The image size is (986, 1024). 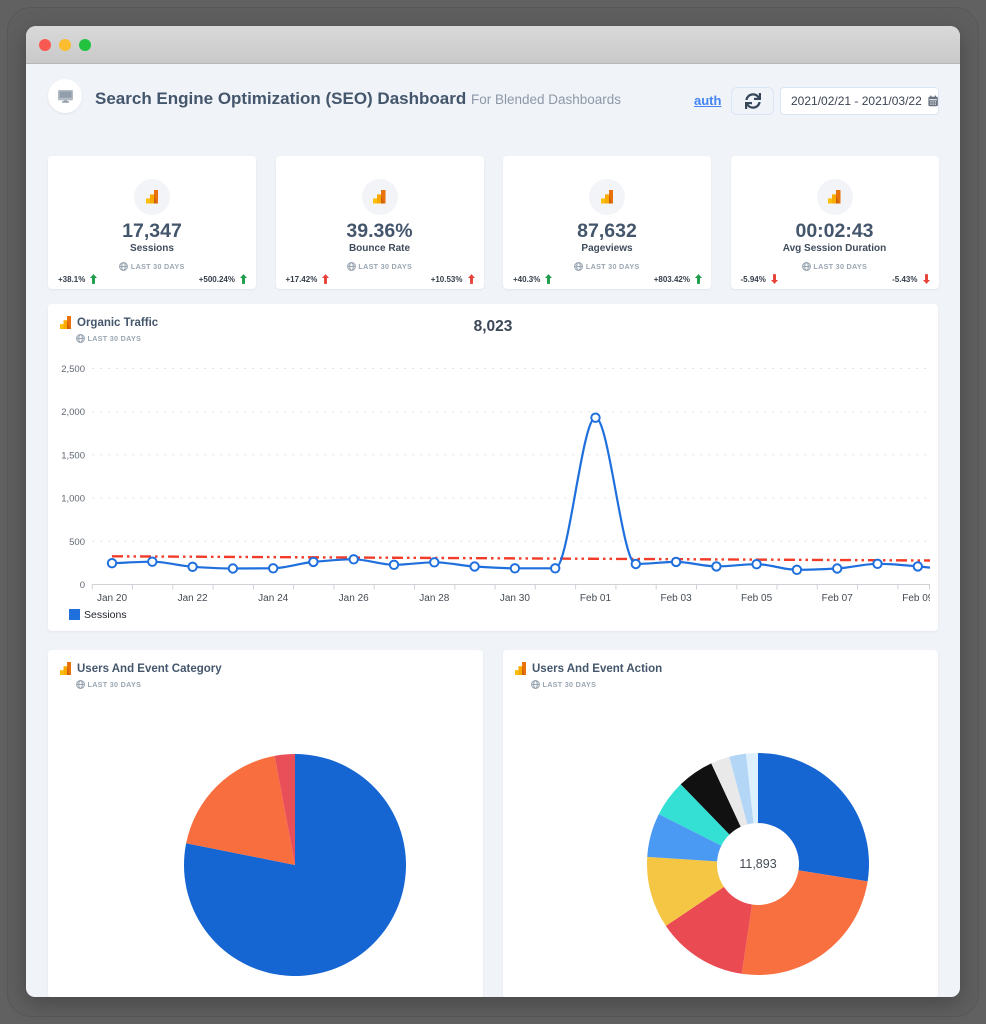 What do you see at coordinates (918, 598) in the screenshot?
I see `svg-text: Feb 09` at bounding box center [918, 598].